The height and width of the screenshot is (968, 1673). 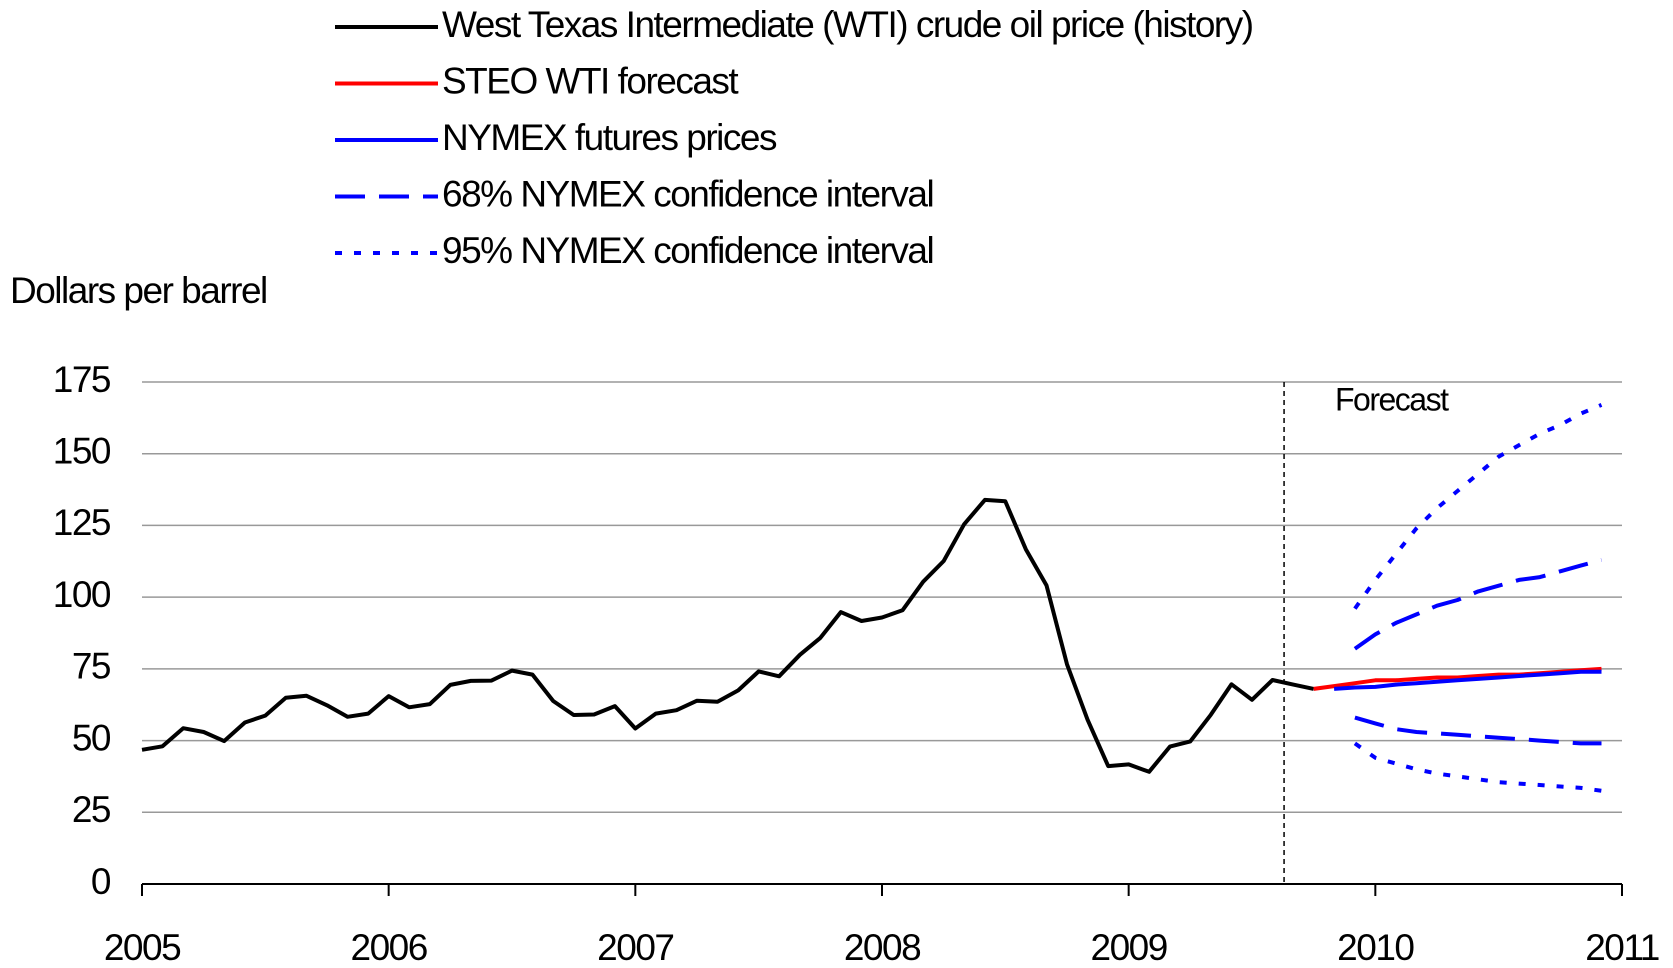 I want to click on y-tick-label: 175, so click(x=82, y=379).